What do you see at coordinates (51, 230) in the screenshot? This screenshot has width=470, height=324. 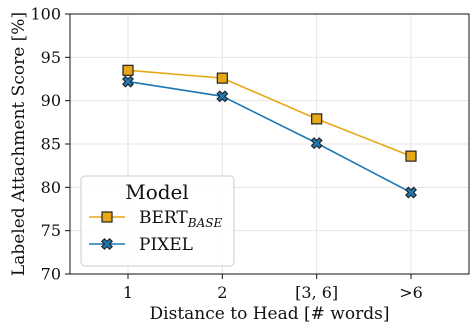 I see `y-tick-label: 75` at bounding box center [51, 230].